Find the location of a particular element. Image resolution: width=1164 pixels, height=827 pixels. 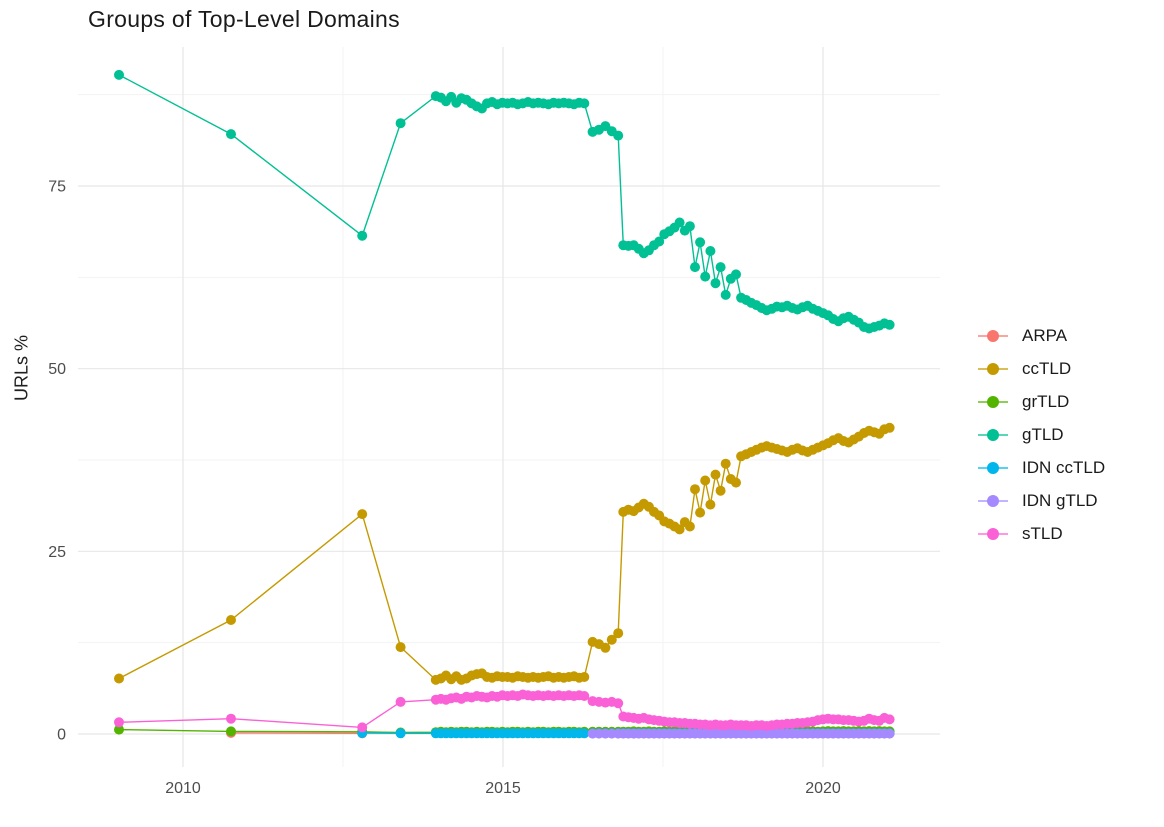

legend-item-arpa: ARPA is located at coordinates (1041, 335).